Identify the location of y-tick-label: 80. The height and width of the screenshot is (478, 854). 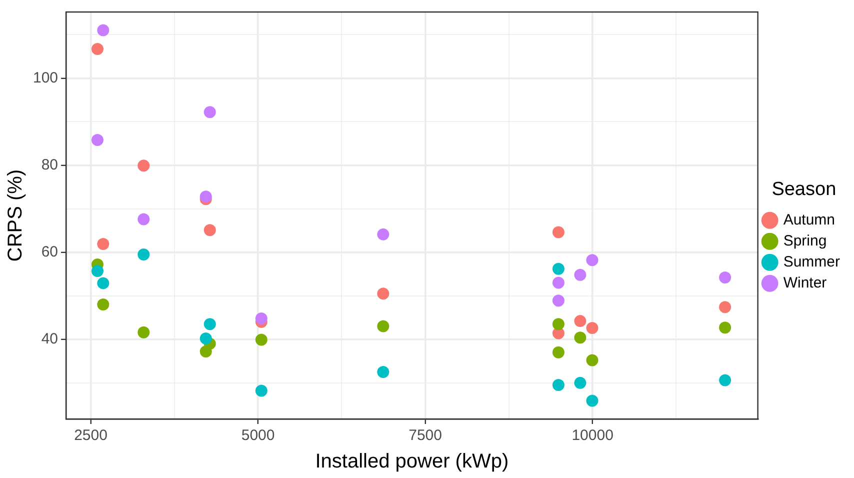
(49, 165).